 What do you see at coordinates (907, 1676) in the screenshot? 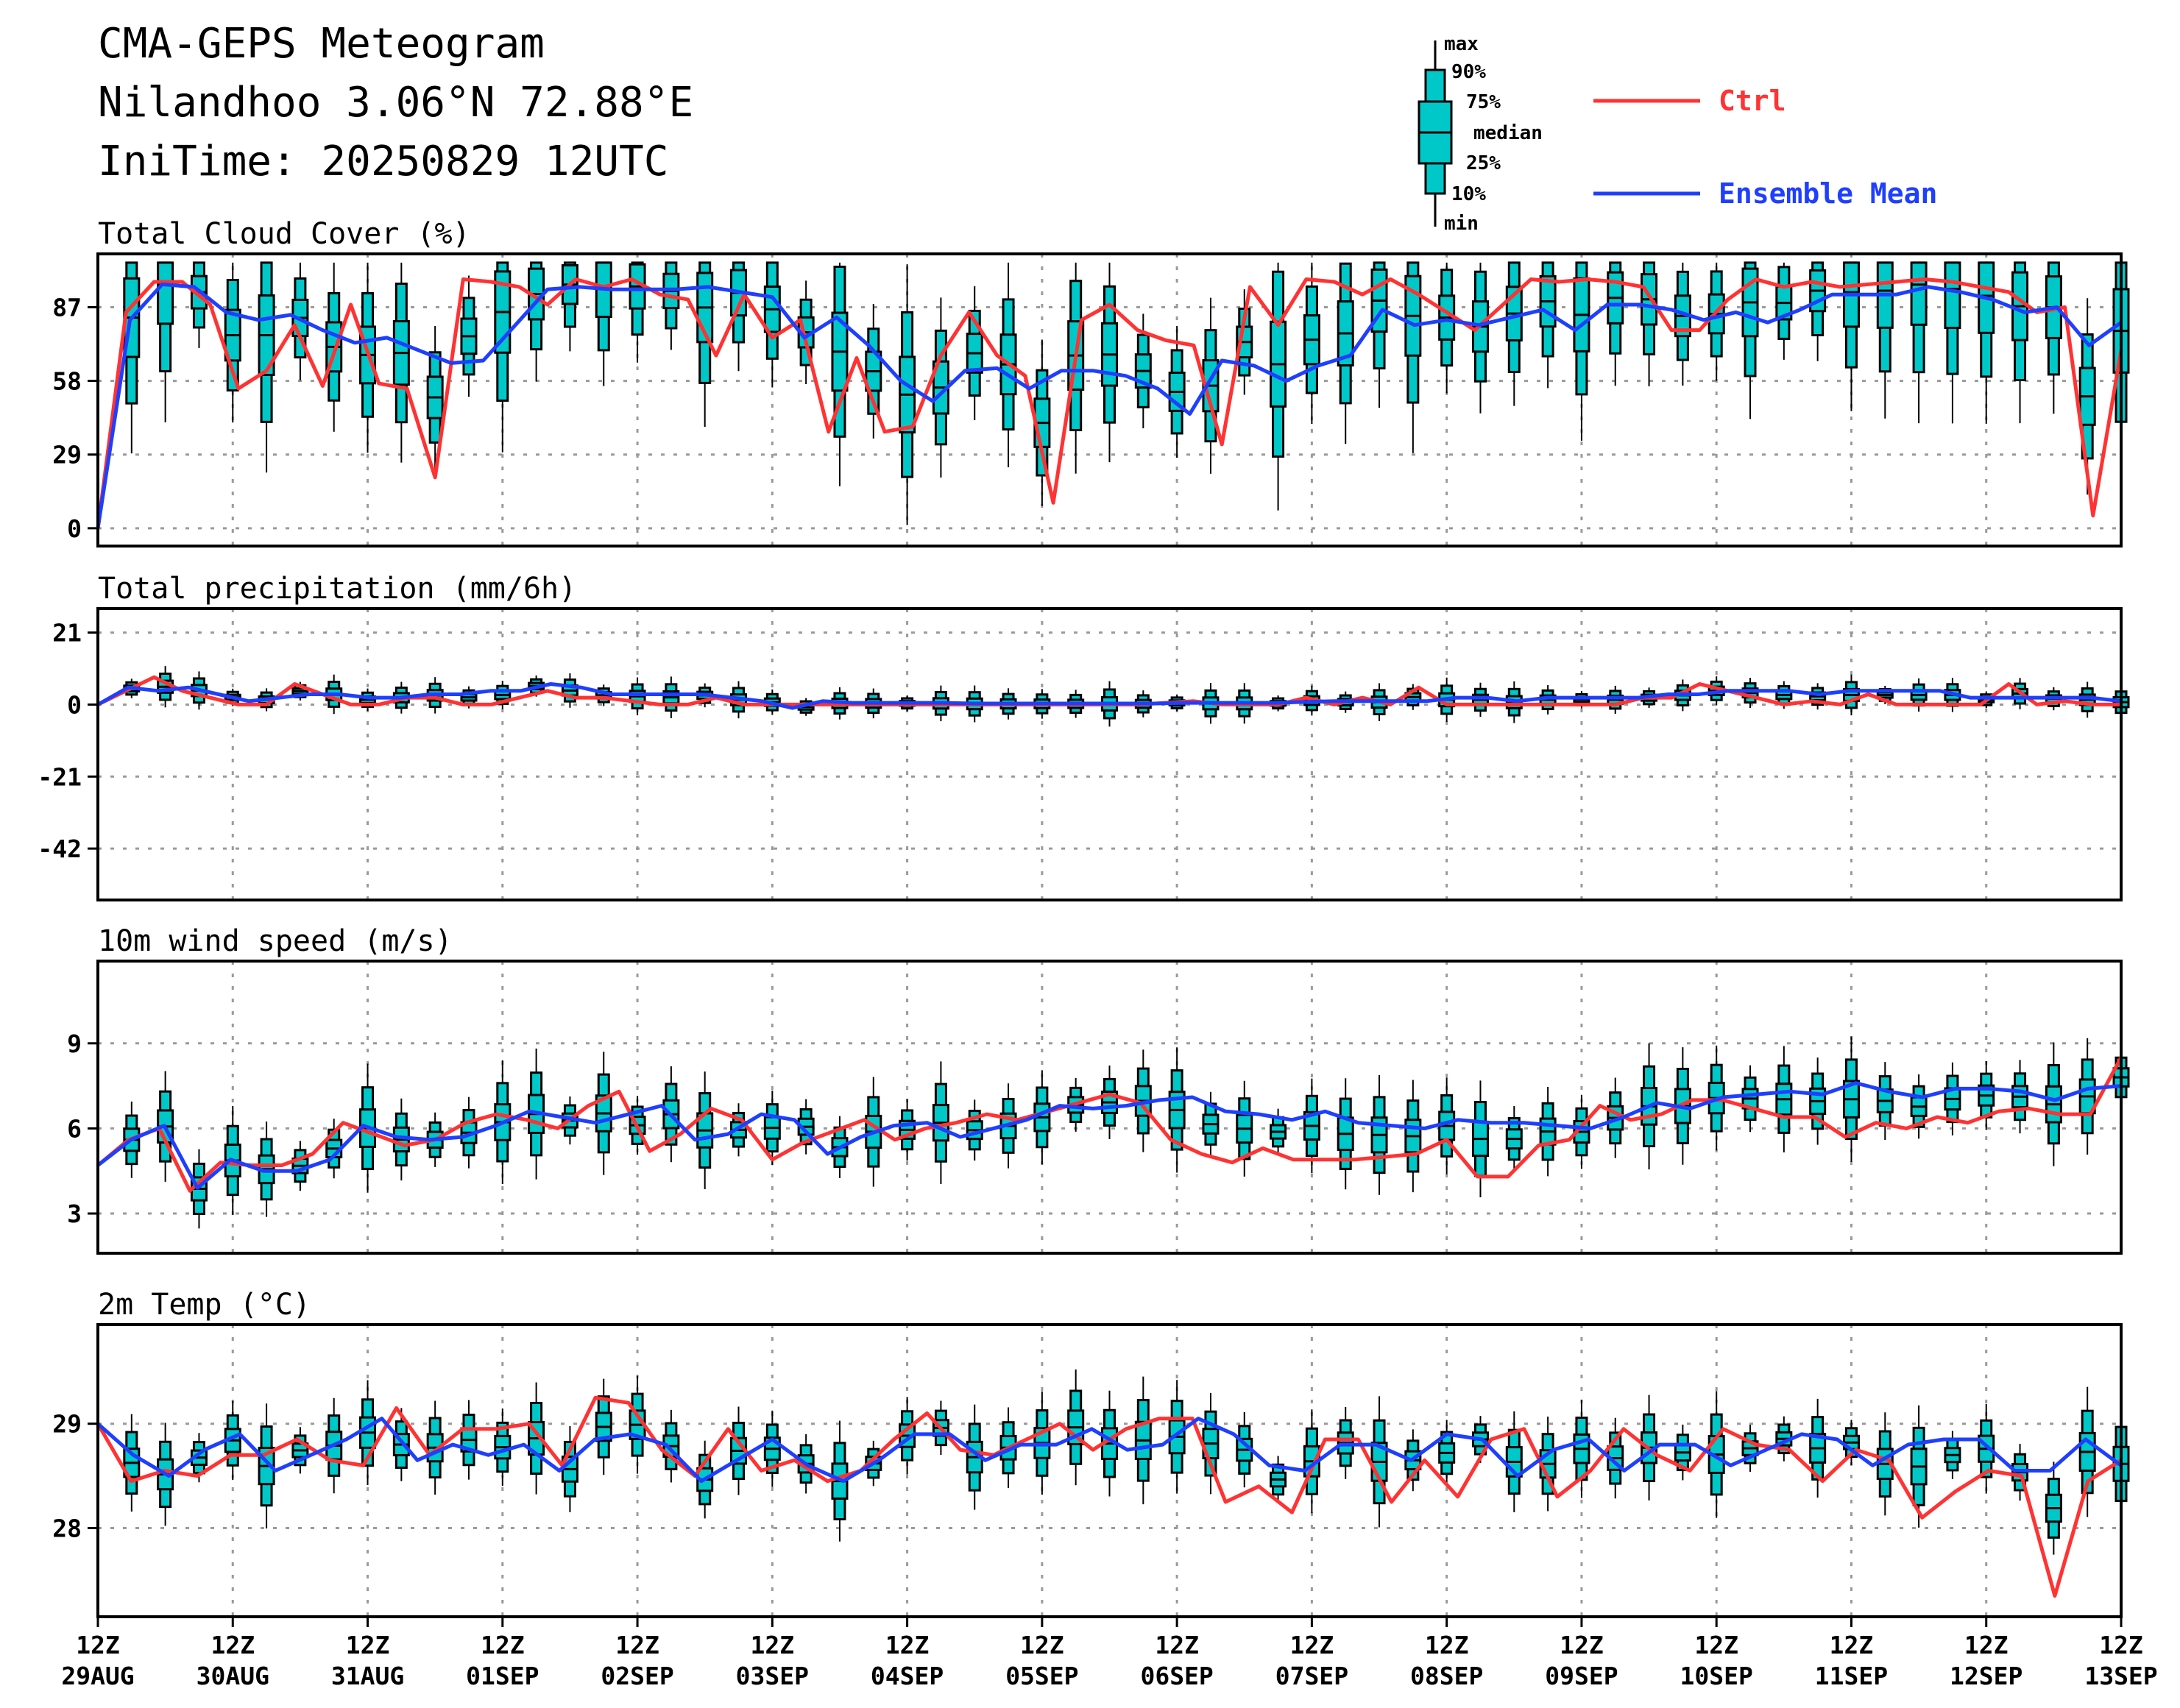
I see `x-tick-date: 04SEP` at bounding box center [907, 1676].